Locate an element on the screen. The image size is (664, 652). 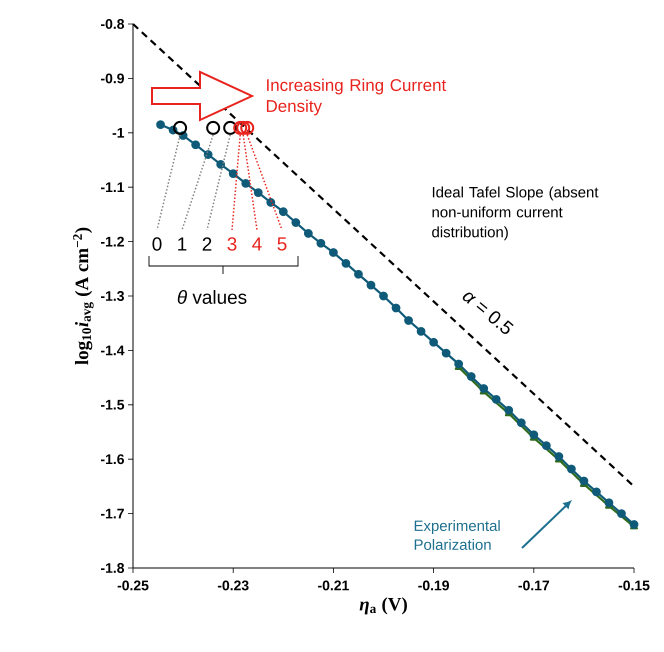
y-tick-label: -1.5 is located at coordinates (112, 405).